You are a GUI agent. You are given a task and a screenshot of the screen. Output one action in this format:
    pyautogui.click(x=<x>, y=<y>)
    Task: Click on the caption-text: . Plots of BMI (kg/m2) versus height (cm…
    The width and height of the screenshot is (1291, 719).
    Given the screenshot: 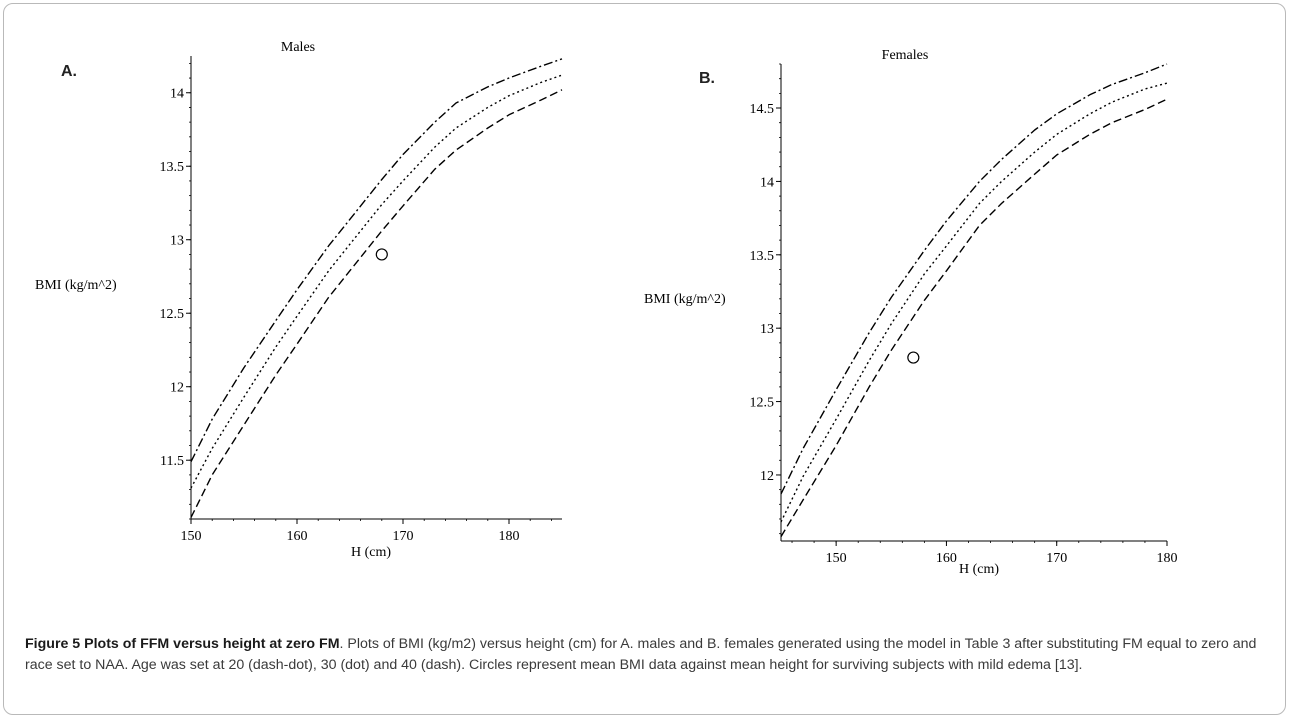 What is the action you would take?
    pyautogui.click(x=641, y=654)
    